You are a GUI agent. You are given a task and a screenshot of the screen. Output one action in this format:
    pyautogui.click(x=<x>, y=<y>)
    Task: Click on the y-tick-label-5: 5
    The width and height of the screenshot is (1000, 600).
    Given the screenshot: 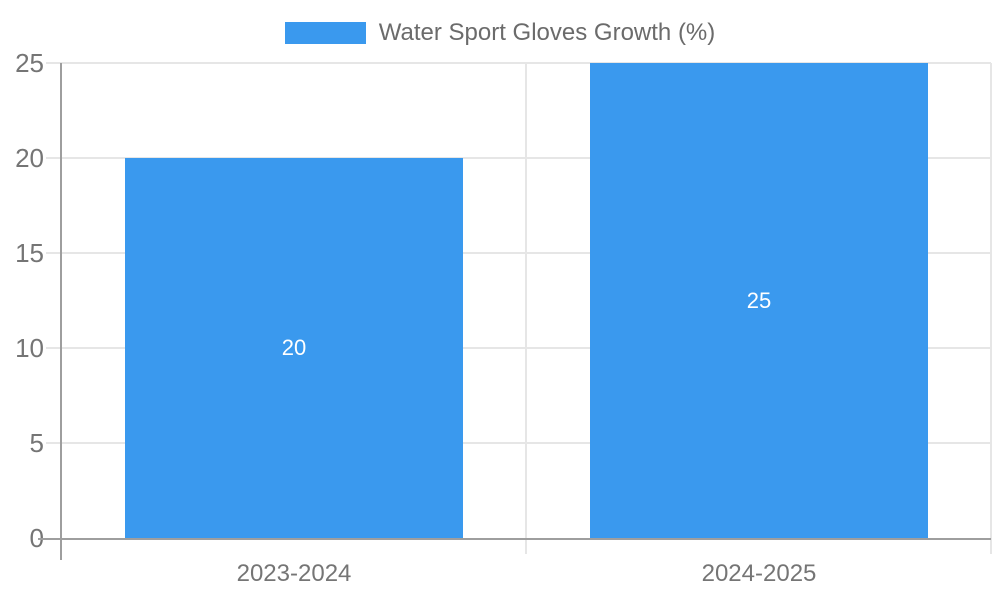 What is the action you would take?
    pyautogui.click(x=36, y=443)
    